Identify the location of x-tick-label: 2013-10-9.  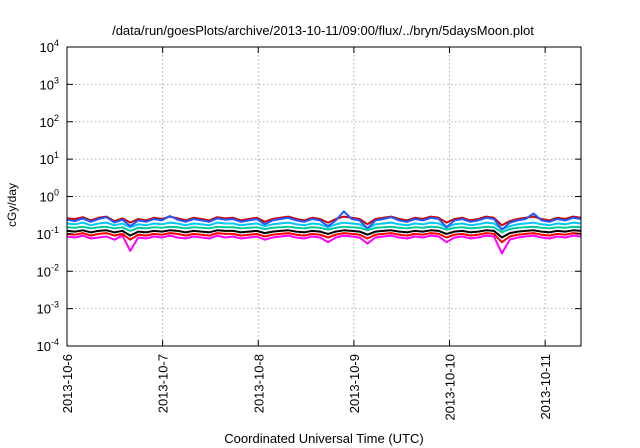
(354, 383).